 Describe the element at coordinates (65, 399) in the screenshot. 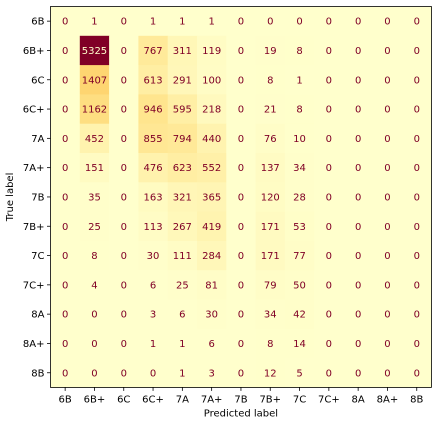

I see `x-tick-label: 6B` at that location.